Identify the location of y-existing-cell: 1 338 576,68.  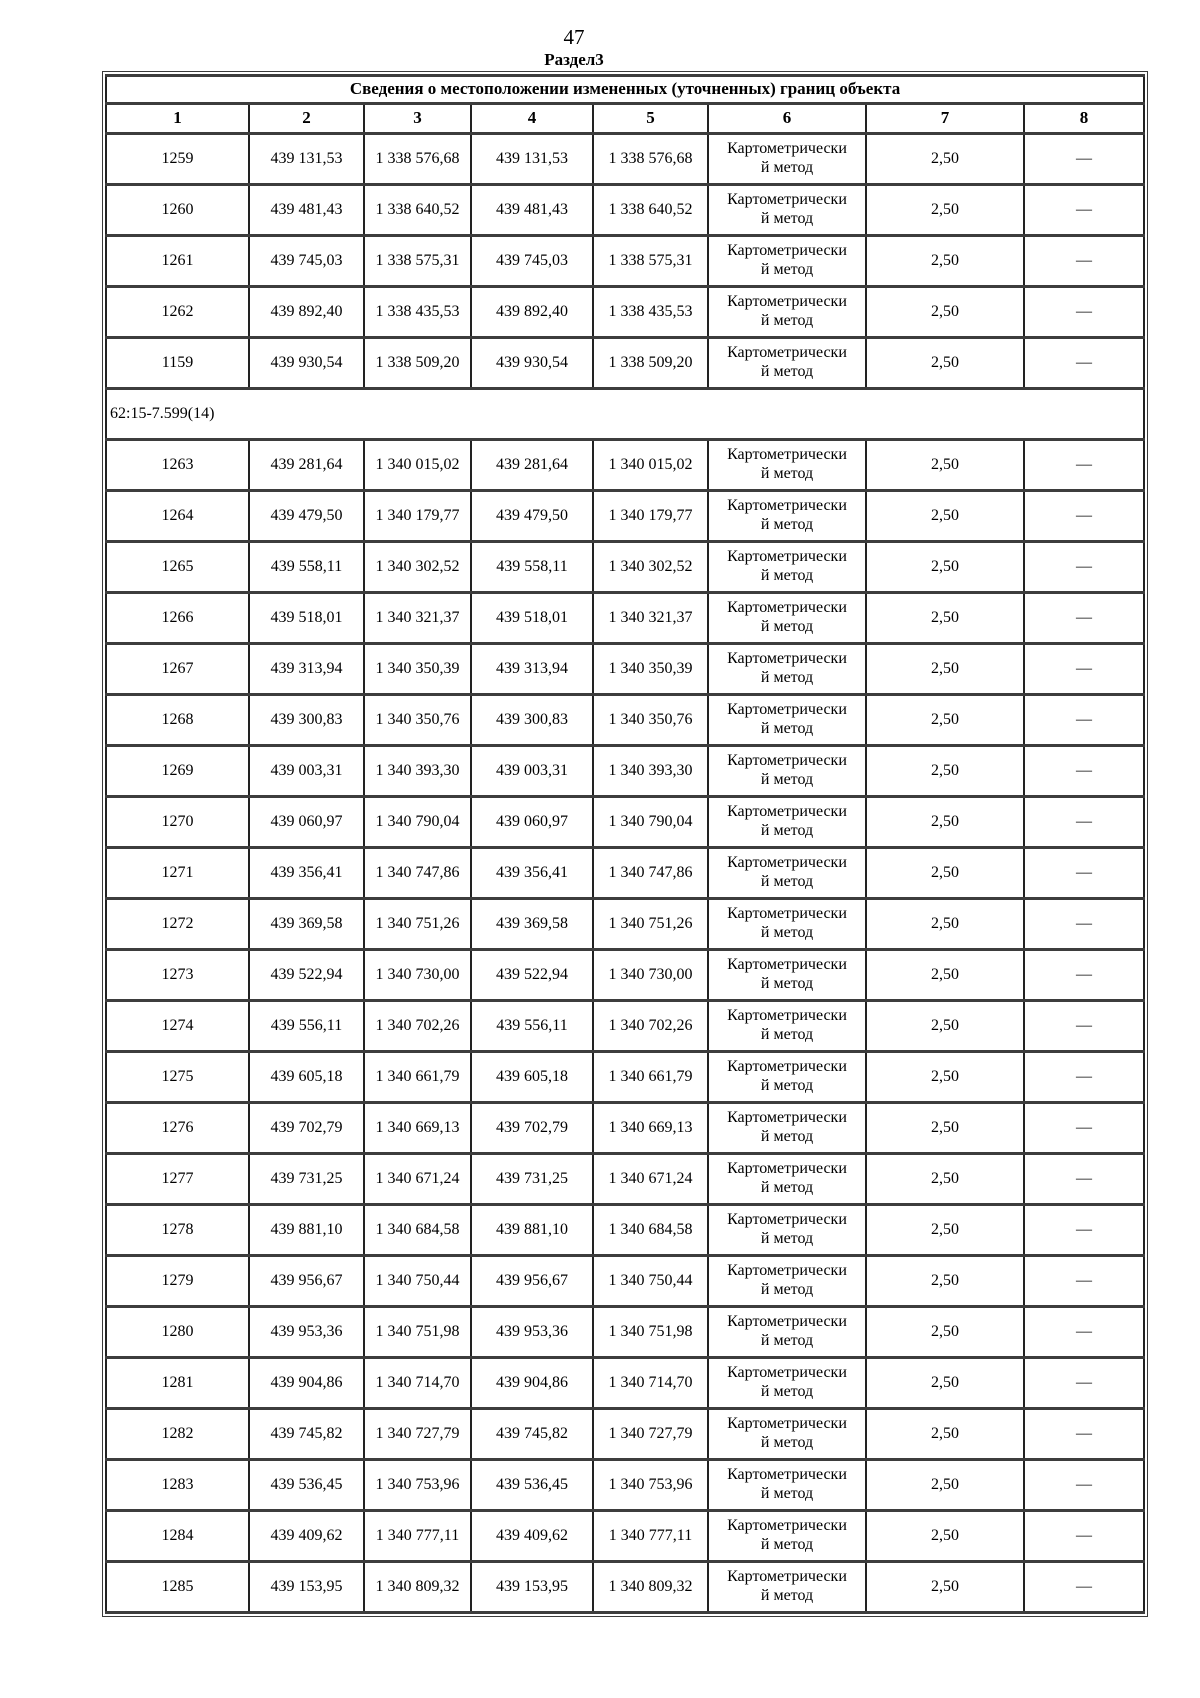
(417, 158).